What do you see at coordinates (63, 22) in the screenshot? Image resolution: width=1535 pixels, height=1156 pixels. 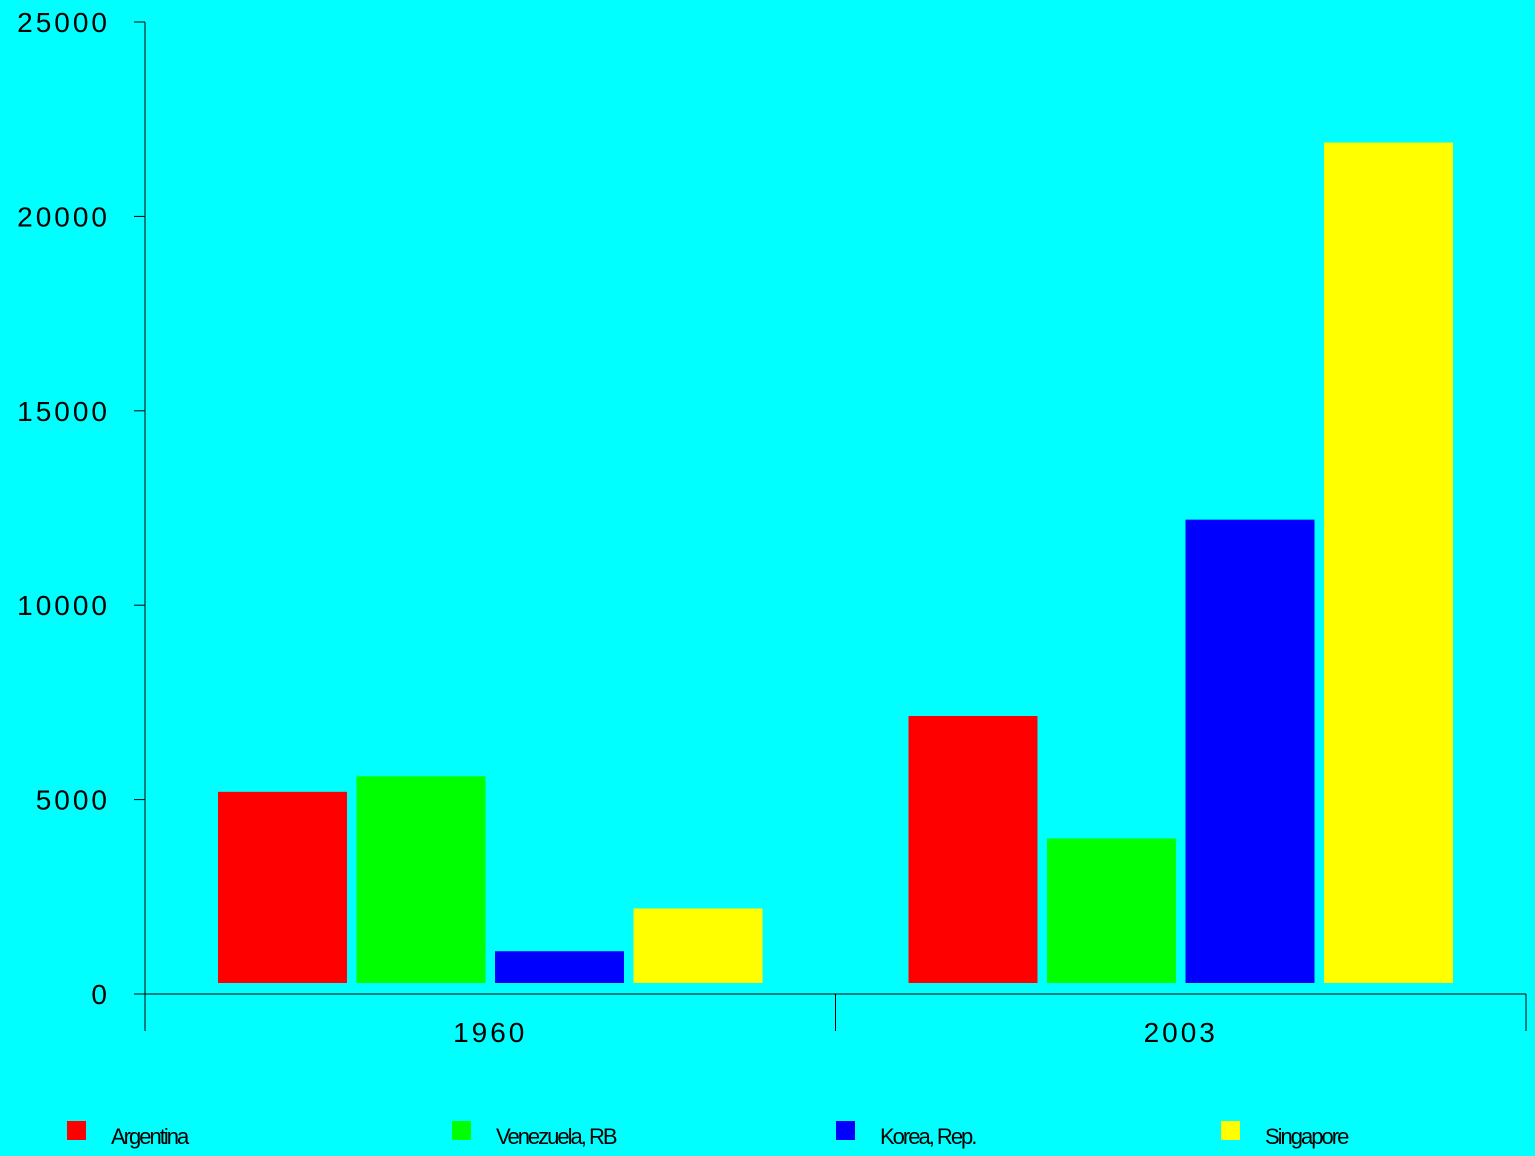 I see `y-tick-label-5: 25000` at bounding box center [63, 22].